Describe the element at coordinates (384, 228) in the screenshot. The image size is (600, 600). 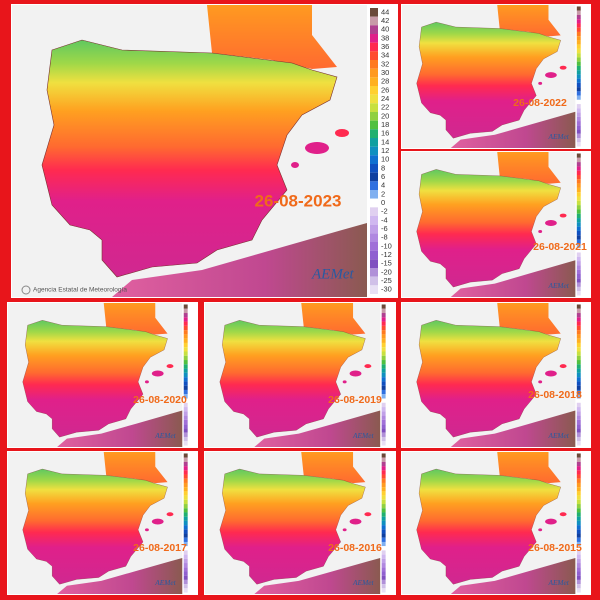
I see `legend-label: -6` at that location.